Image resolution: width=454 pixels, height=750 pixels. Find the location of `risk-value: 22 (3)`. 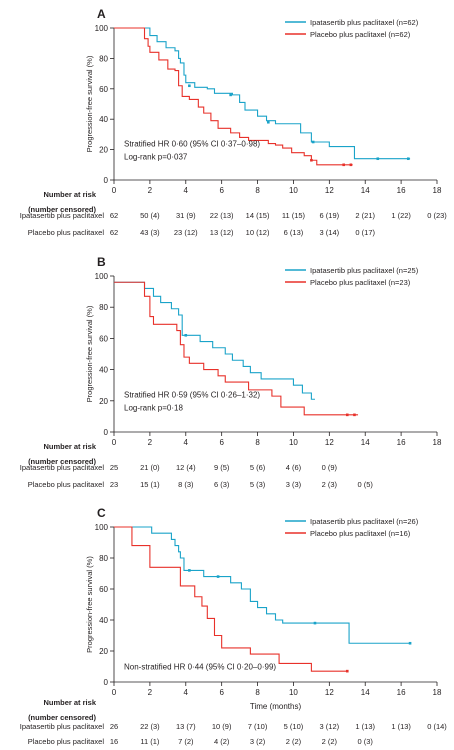

risk-value: 22 (3) is located at coordinates (150, 726).